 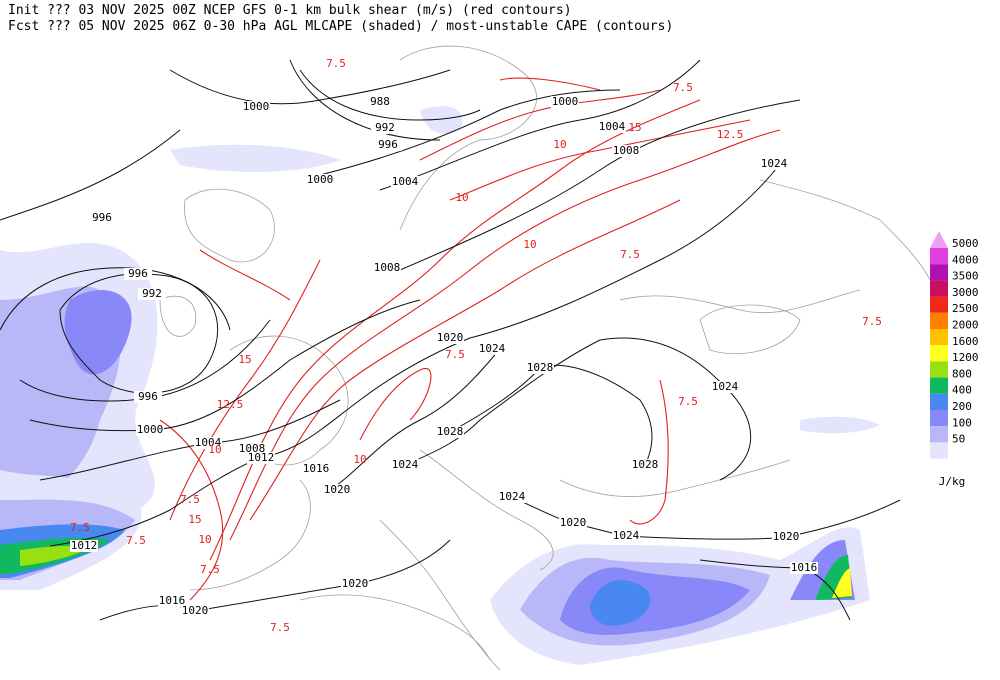 I want to click on isobar-label: 1004, so click(x=612, y=126).